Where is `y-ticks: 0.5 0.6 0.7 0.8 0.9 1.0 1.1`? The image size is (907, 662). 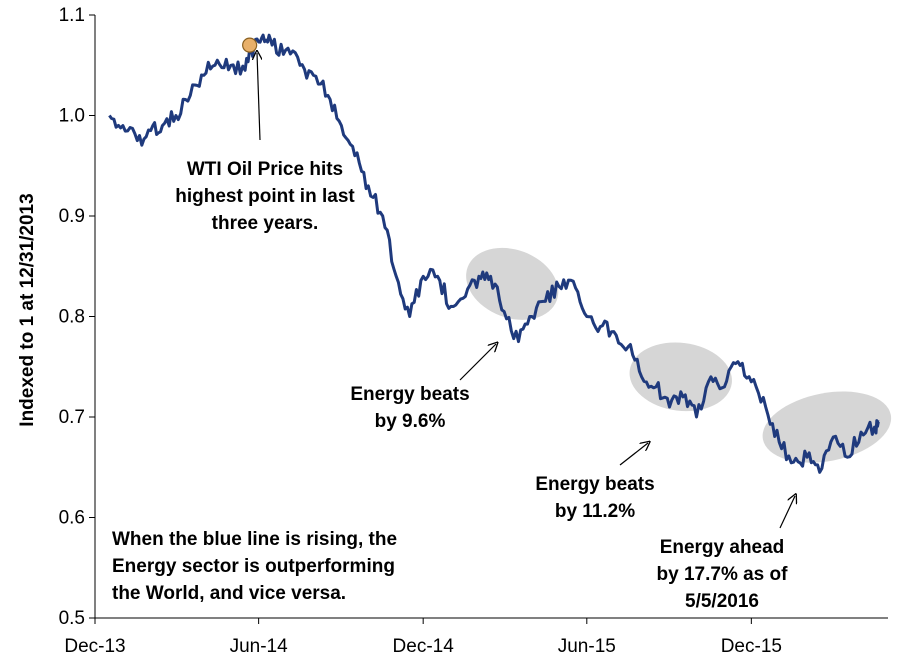 y-ticks: 0.5 0.6 0.7 0.8 0.9 1.0 1.1 is located at coordinates (77, 317).